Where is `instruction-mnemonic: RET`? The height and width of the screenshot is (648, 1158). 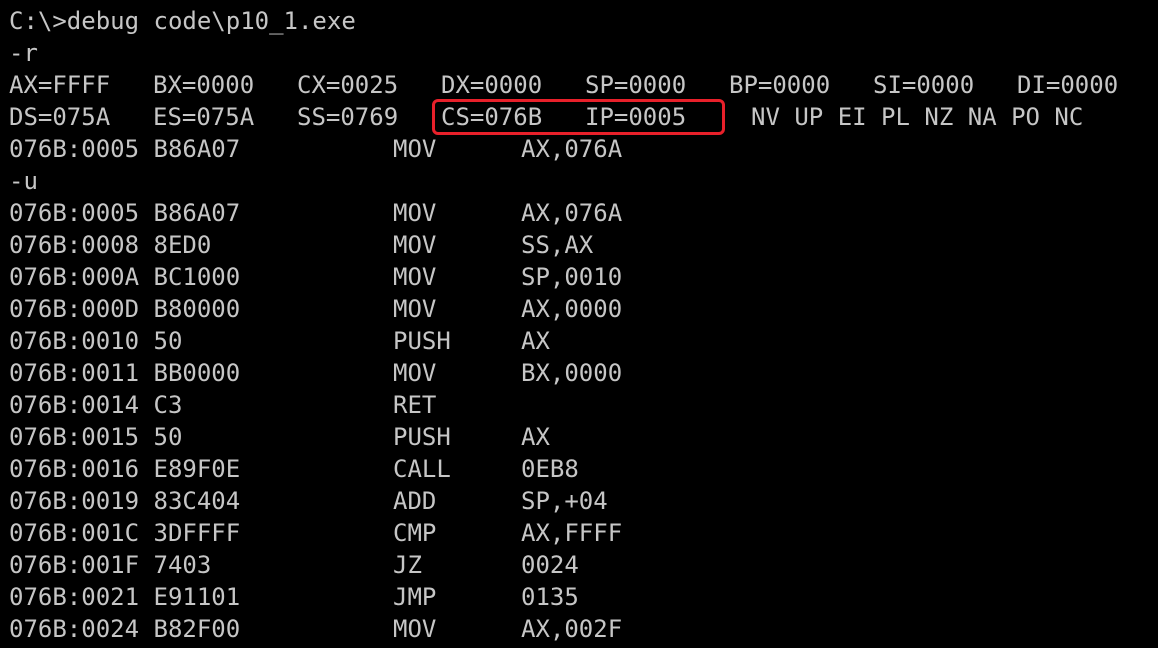 instruction-mnemonic: RET is located at coordinates (415, 405).